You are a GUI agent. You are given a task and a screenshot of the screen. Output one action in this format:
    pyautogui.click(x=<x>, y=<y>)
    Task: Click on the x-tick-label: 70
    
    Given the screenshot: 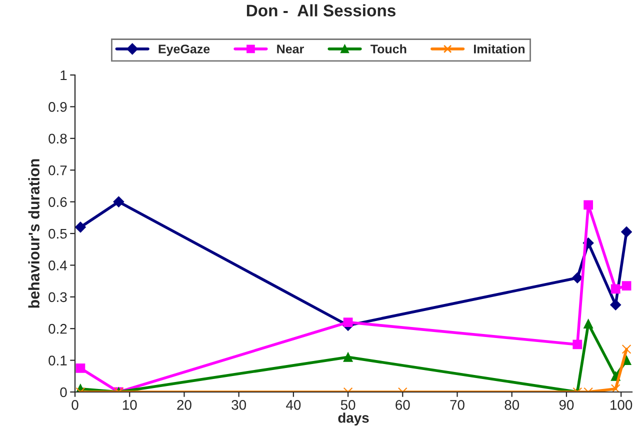 What is the action you would take?
    pyautogui.click(x=457, y=405)
    